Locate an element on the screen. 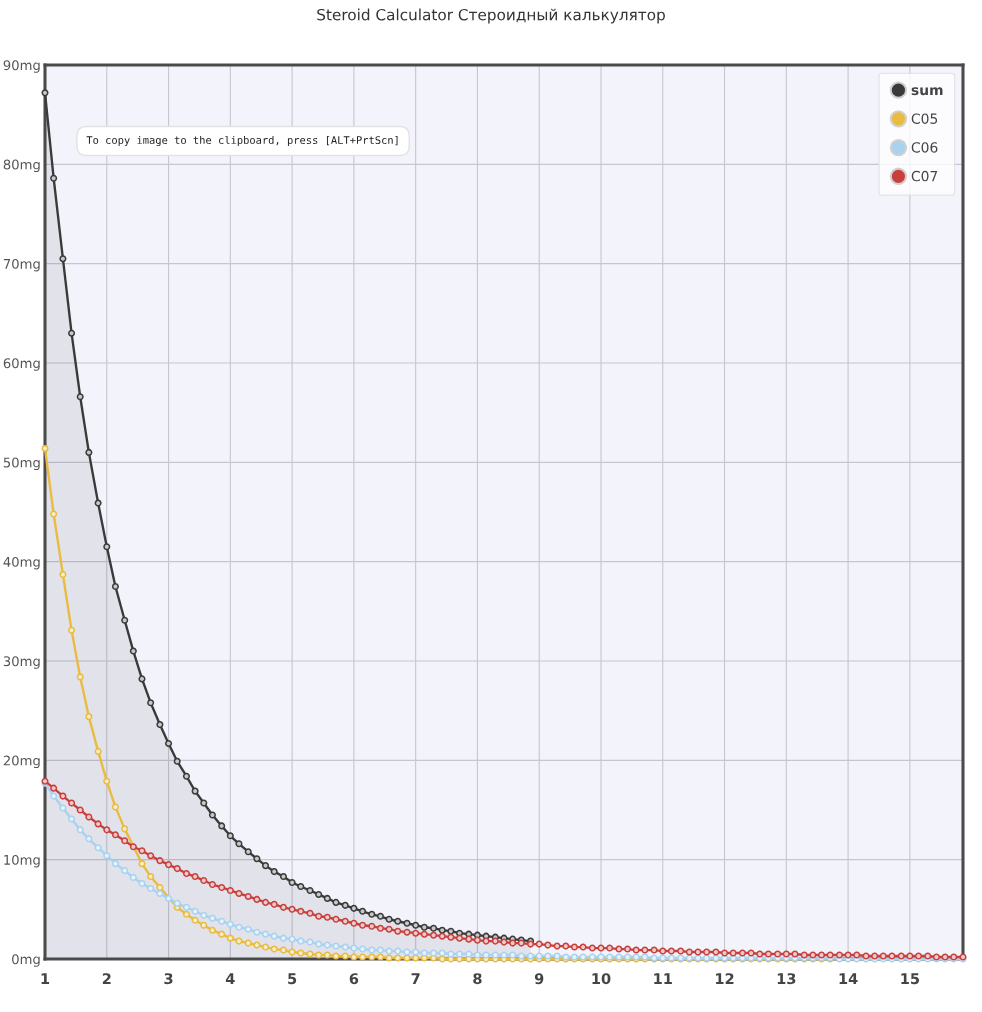  y-tick-label: 40mg is located at coordinates (21, 563).